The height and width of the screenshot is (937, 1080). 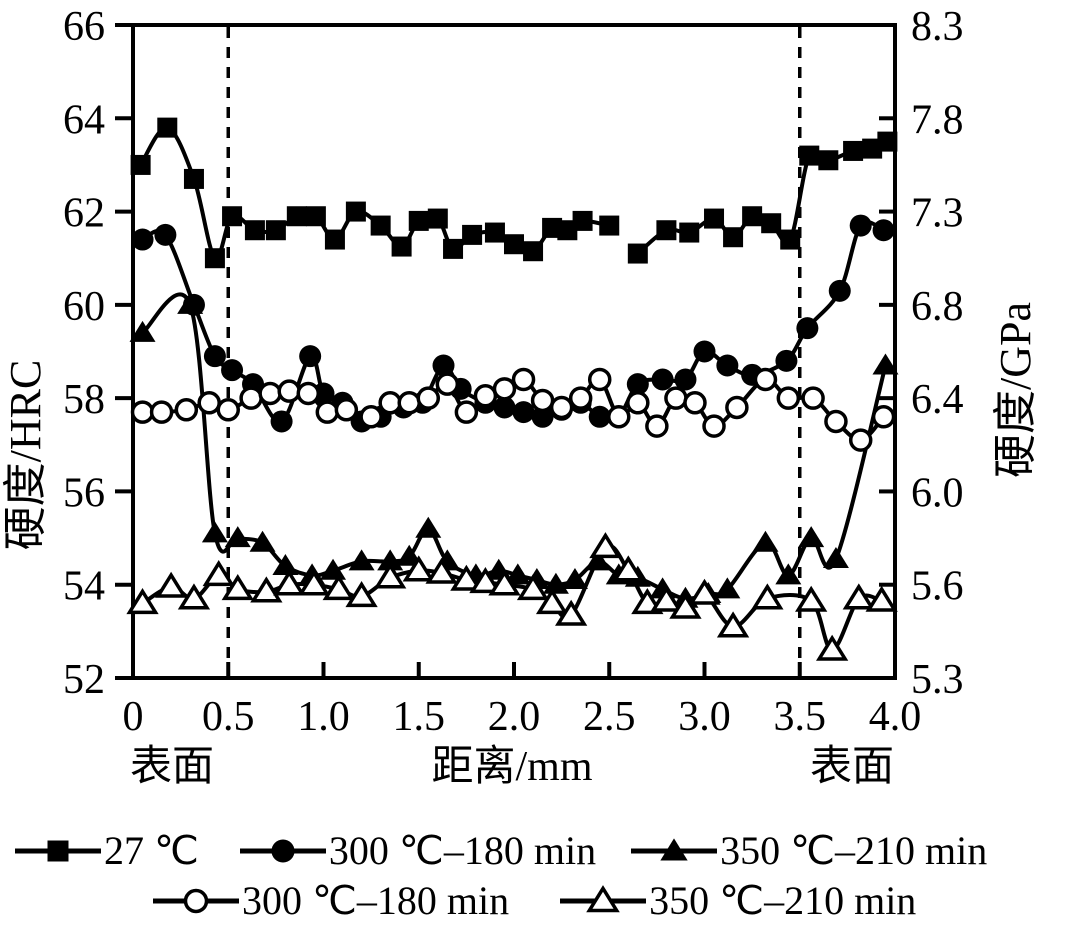 I want to click on y-tick-label-right: 5.3, so click(x=937, y=680).